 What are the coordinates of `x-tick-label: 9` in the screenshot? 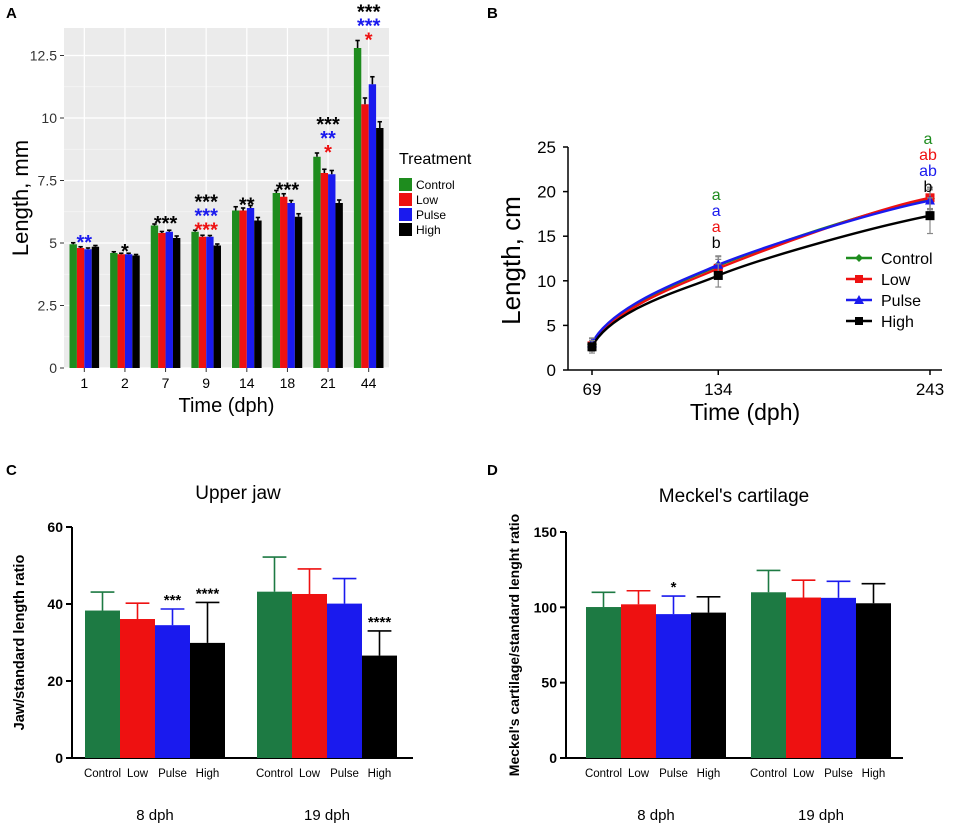 It's located at (206, 383).